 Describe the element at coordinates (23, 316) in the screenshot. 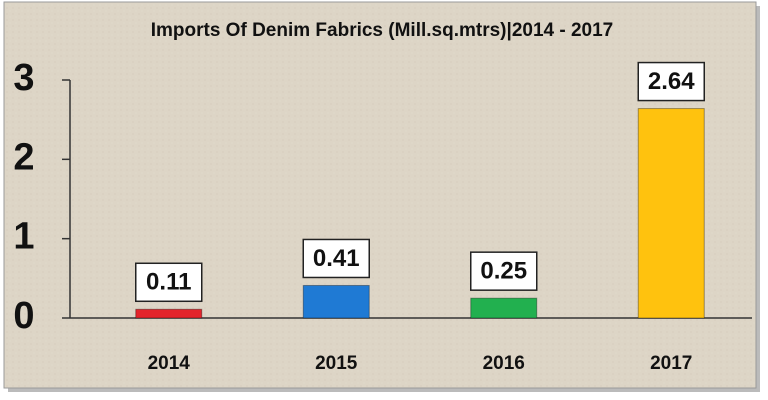

I see `y-tick-label: 0` at that location.